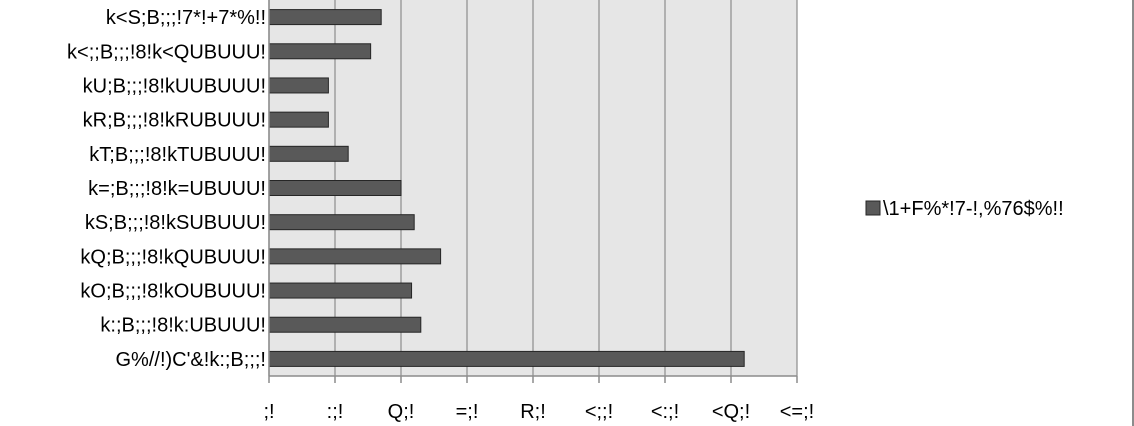 The image size is (1134, 426). I want to click on category-label: kO;B;;;!8!kOUBUUU!, so click(173, 292).